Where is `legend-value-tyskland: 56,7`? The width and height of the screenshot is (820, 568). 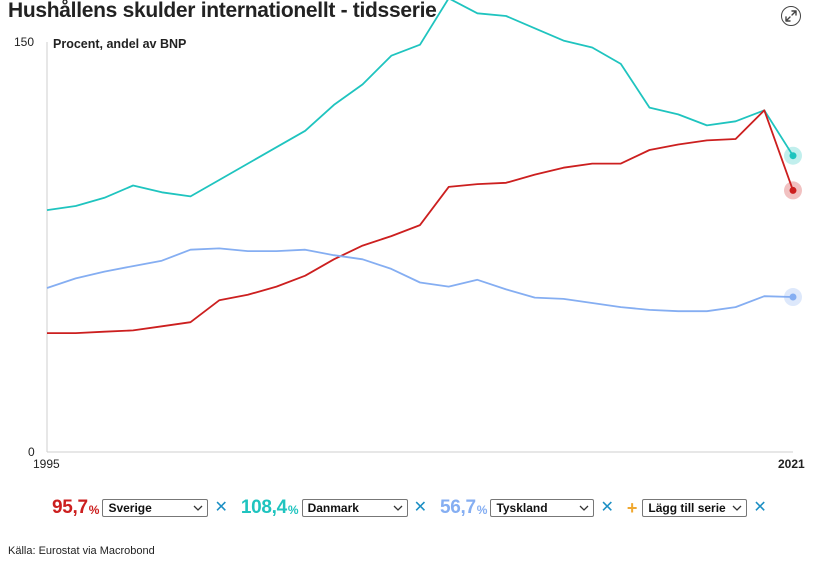 legend-value-tyskland: 56,7 is located at coordinates (457, 507).